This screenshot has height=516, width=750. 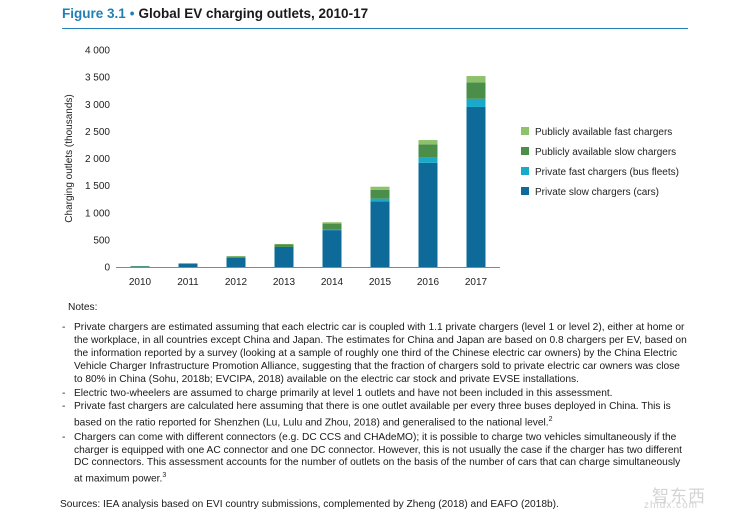 What do you see at coordinates (607, 172) in the screenshot?
I see `legend-label: Private fast chargers (bus fleets)` at bounding box center [607, 172].